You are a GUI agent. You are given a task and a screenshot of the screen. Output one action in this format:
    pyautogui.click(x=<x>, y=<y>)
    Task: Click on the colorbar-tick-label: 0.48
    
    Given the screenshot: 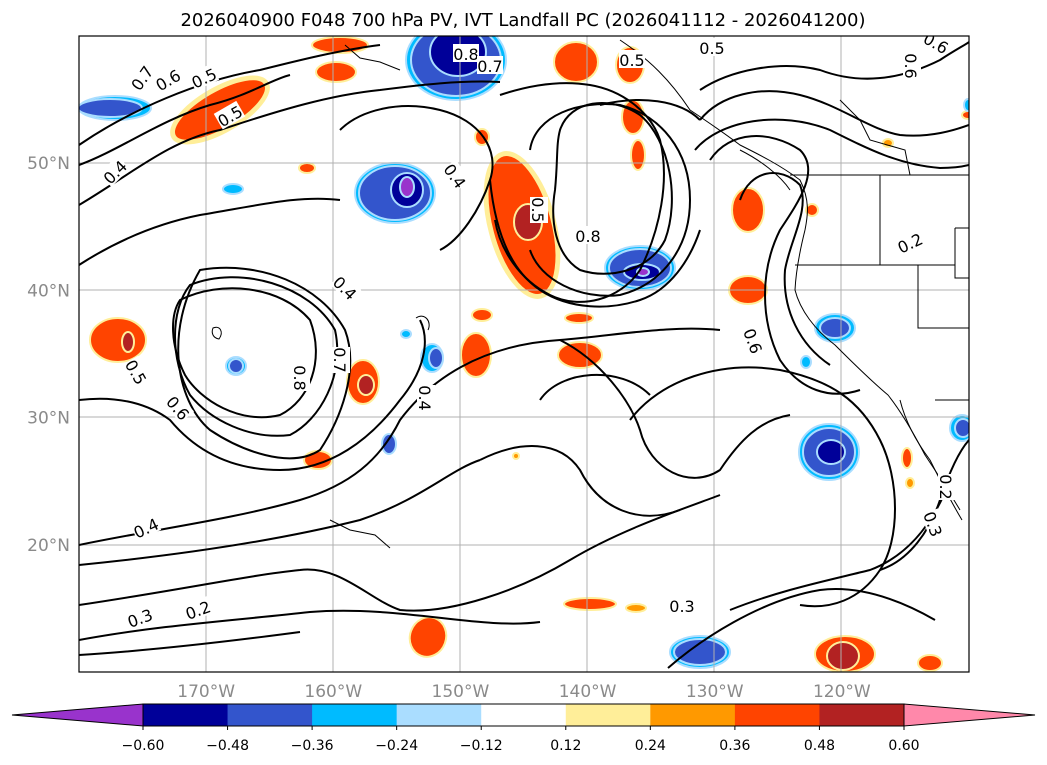 What is the action you would take?
    pyautogui.click(x=819, y=746)
    